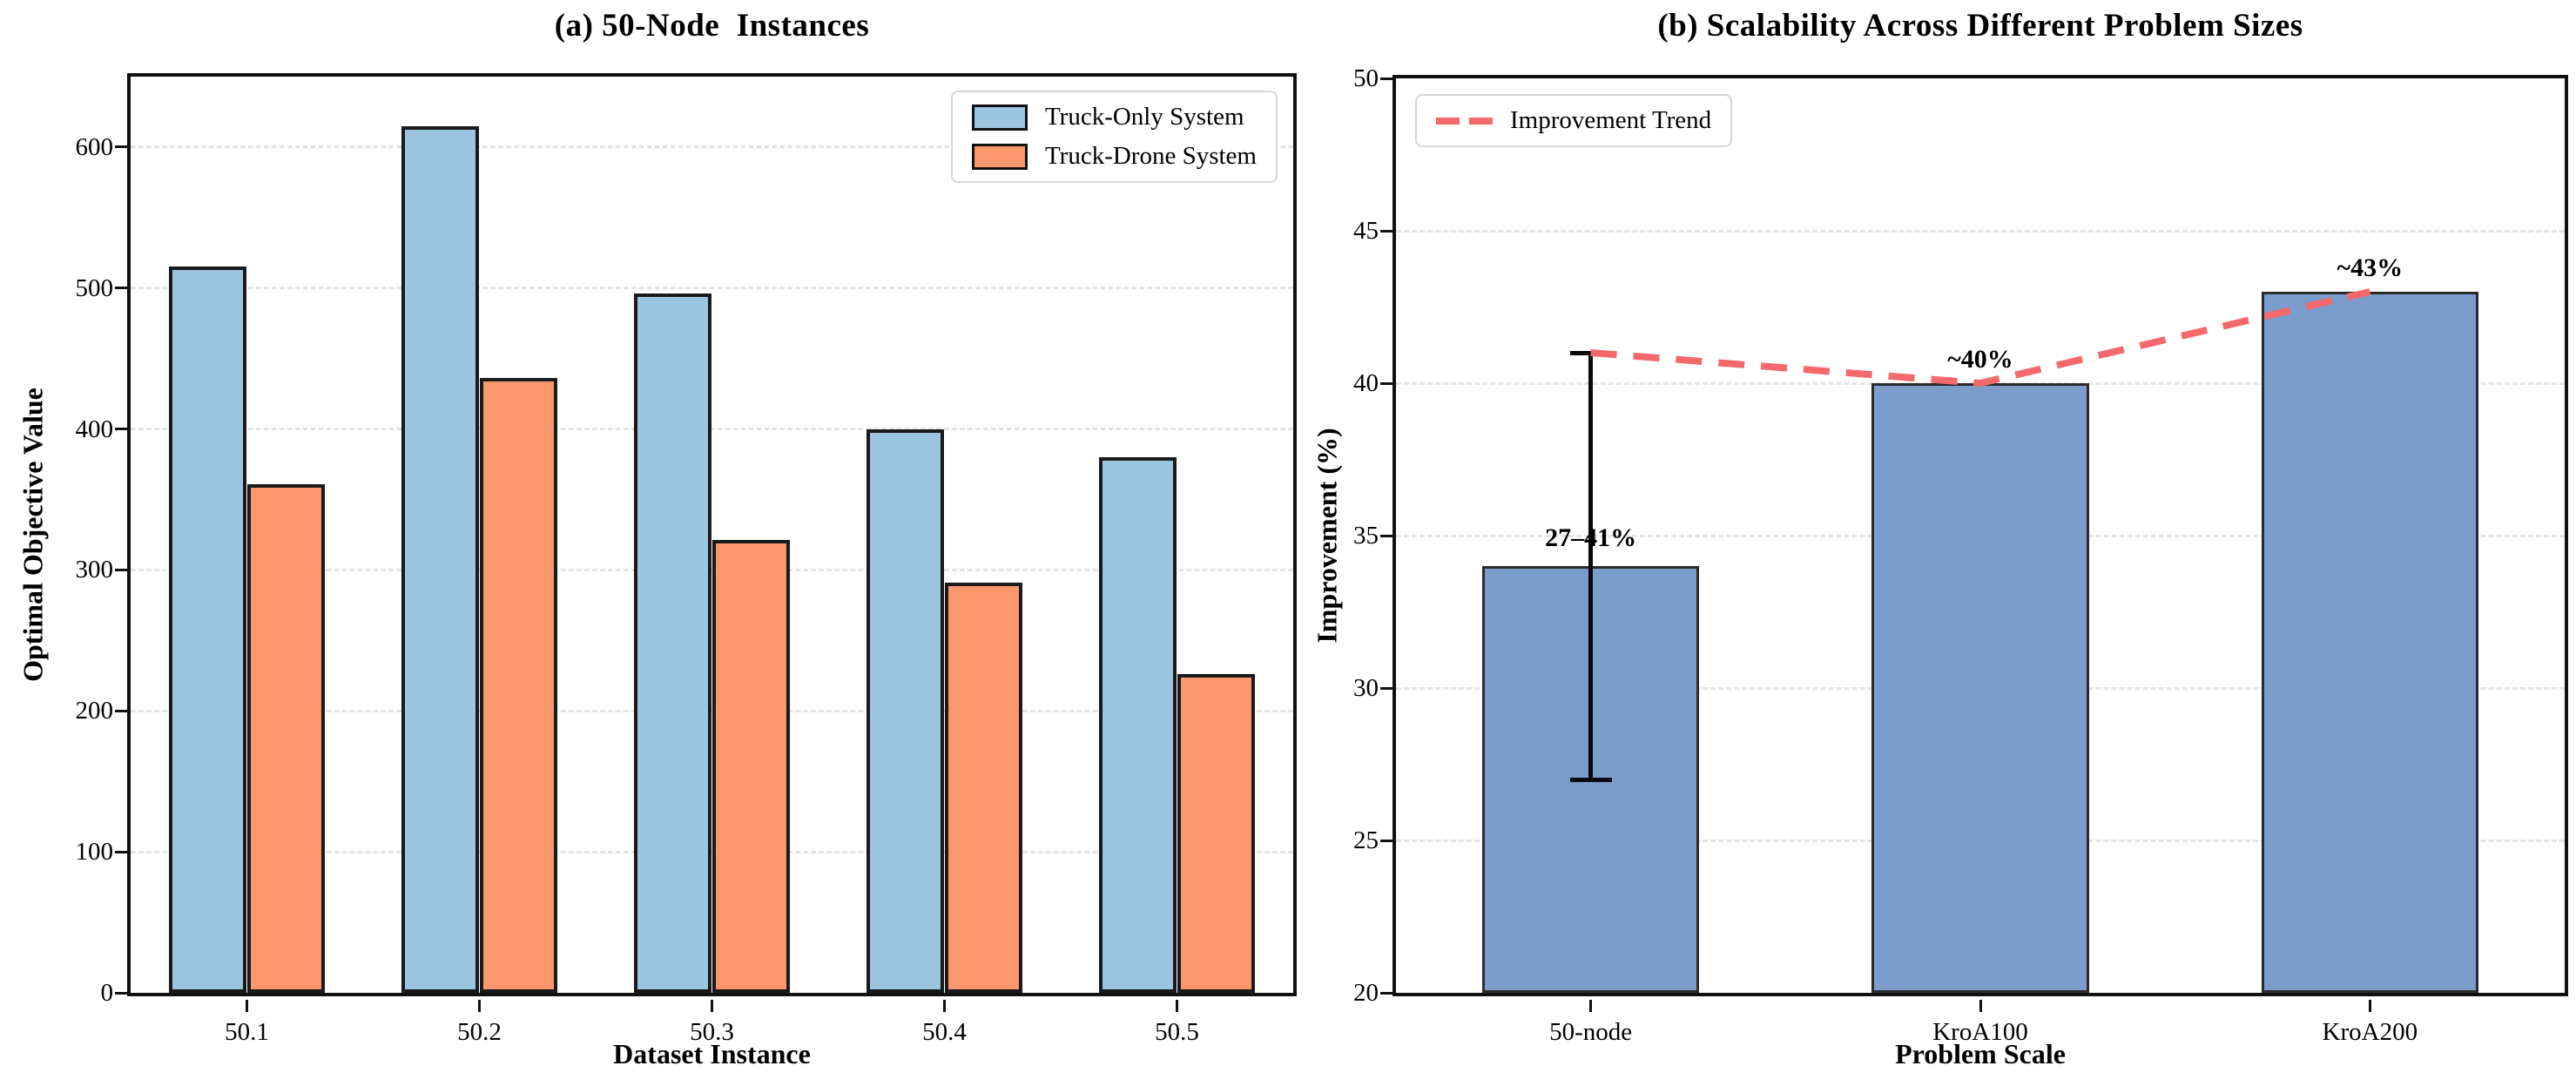  What do you see at coordinates (95, 146) in the screenshot?
I see `y-tick-label: 600` at bounding box center [95, 146].